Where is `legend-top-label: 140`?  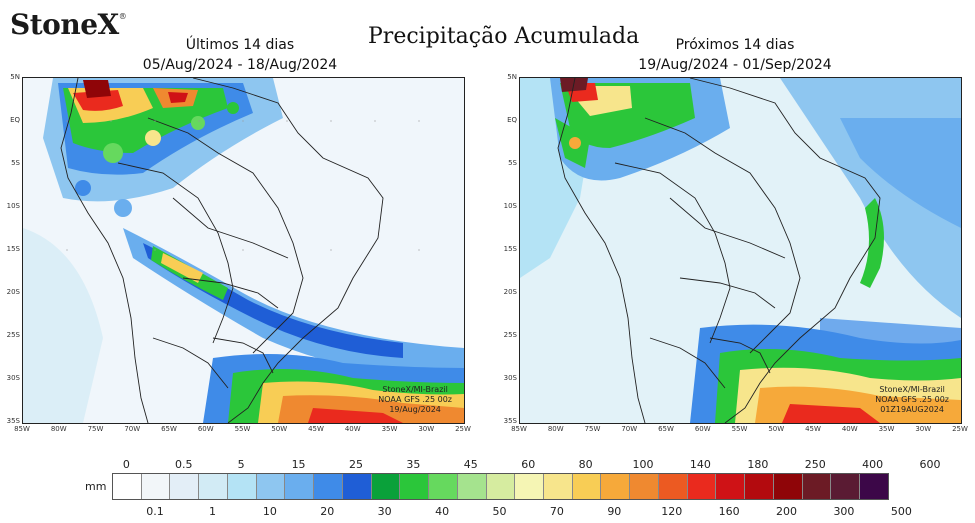
legend-top-label: 140 is located at coordinates (700, 464).